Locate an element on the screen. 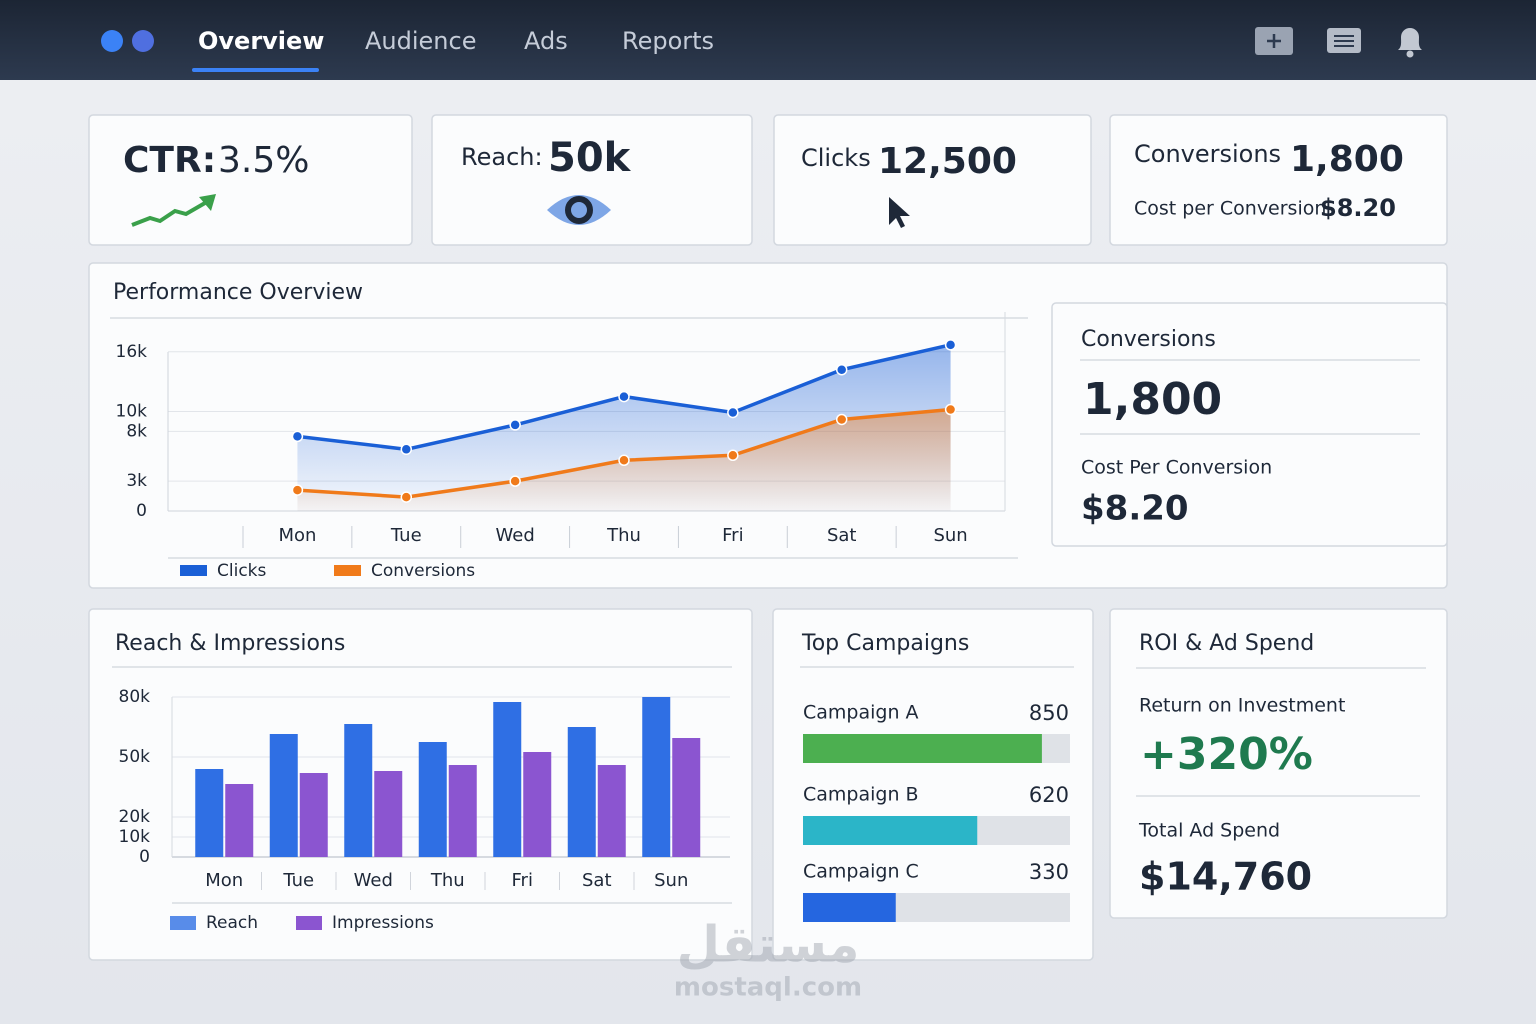  card-title: Top Campaigns is located at coordinates (885, 643).